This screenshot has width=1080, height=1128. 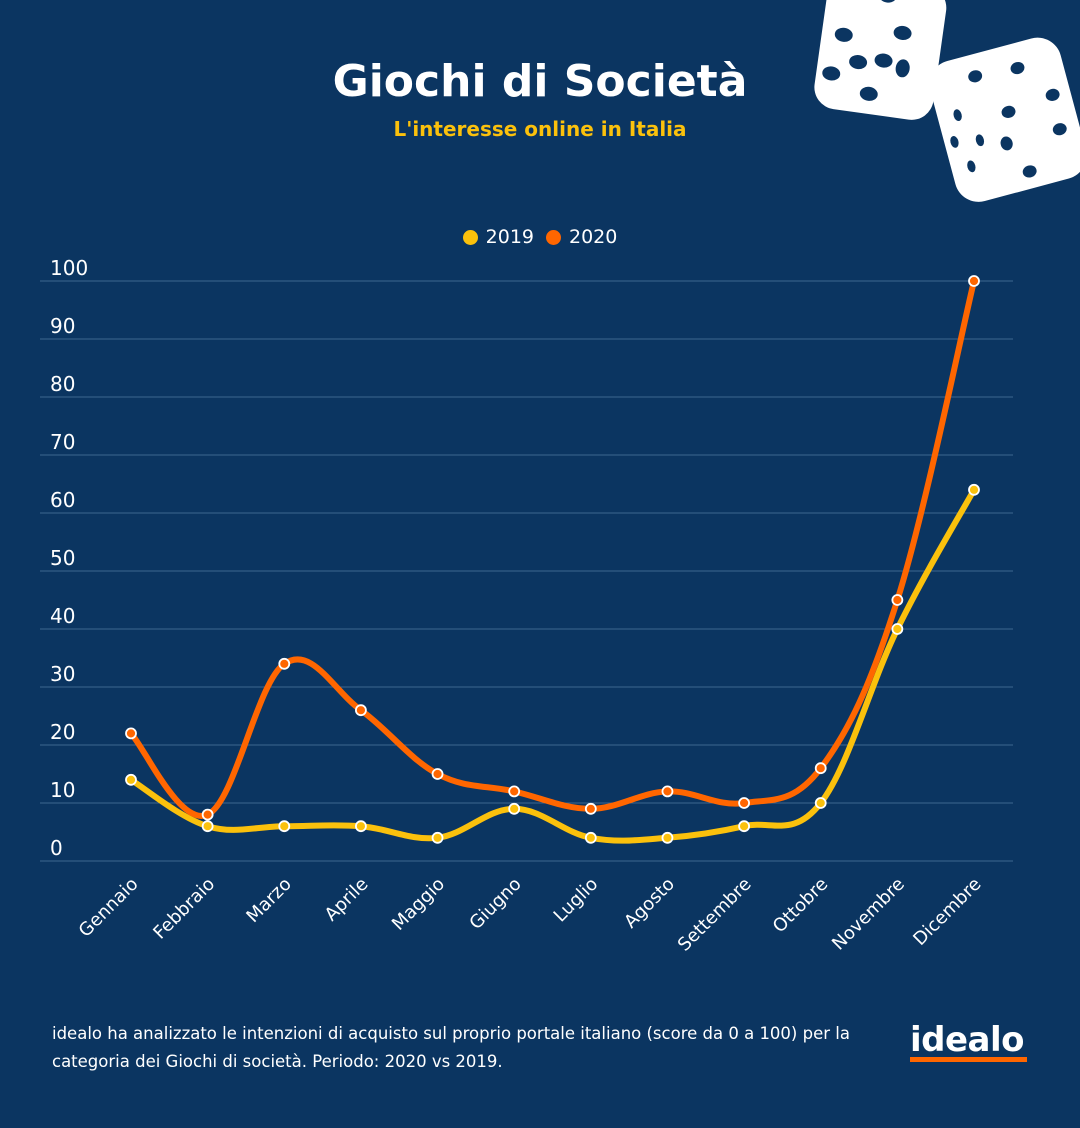 What do you see at coordinates (109, 908) in the screenshot?
I see `x-tick-label: Gennaio` at bounding box center [109, 908].